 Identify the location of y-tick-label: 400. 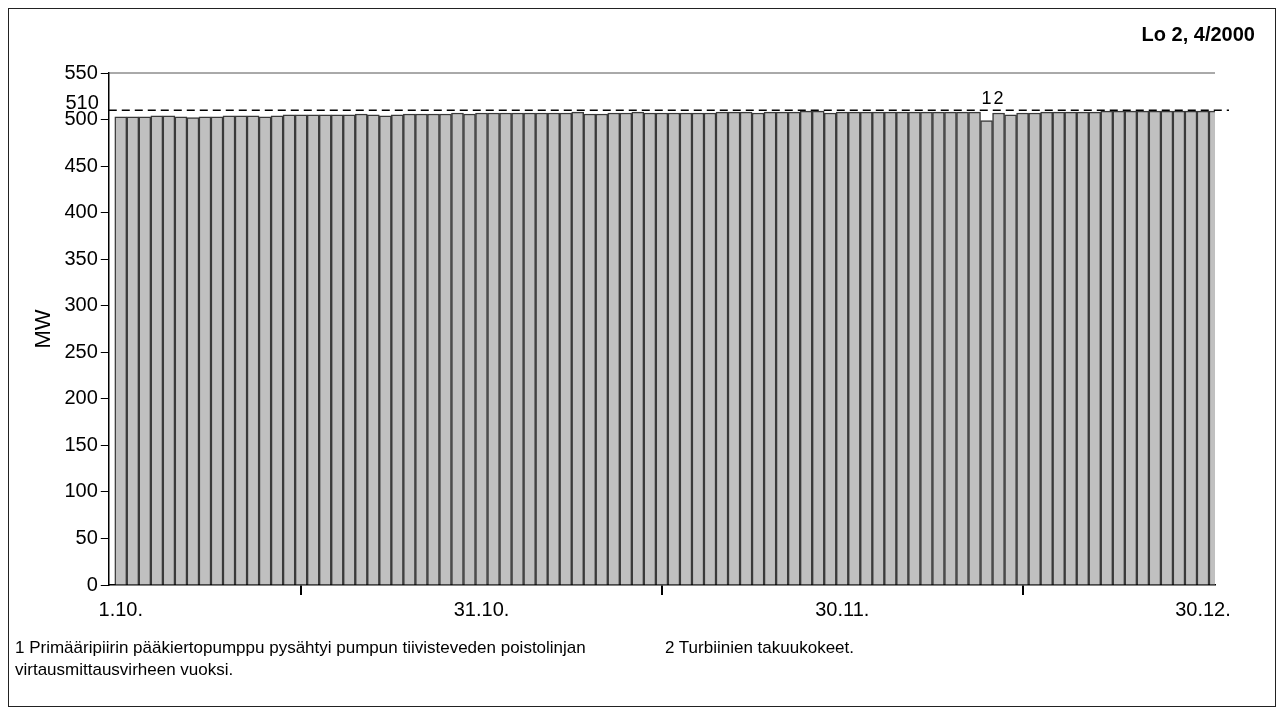
(81, 211).